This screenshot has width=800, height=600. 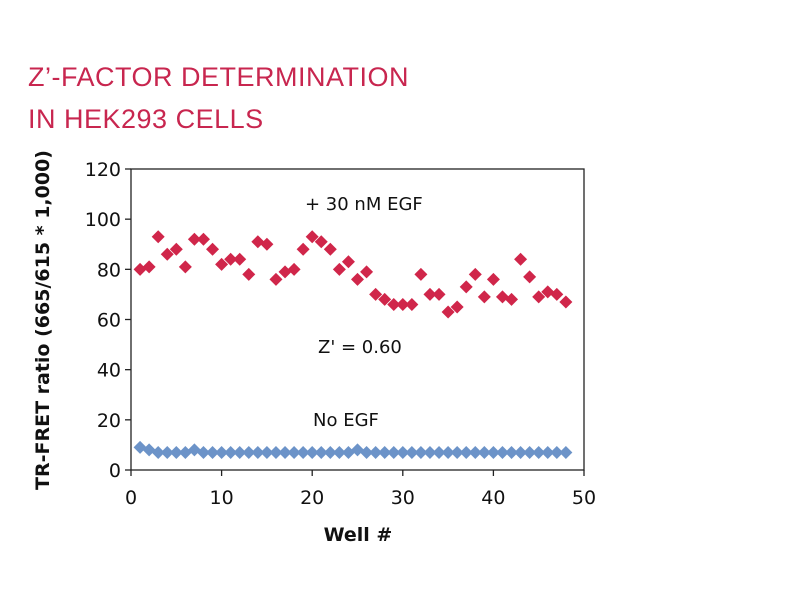 I want to click on y-tick-label: 20, so click(x=109, y=421).